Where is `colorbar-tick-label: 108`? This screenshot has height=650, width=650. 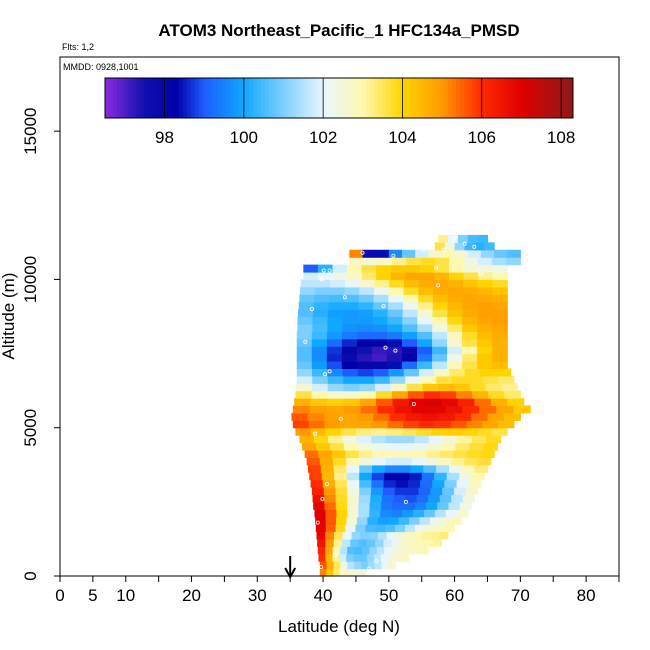
colorbar-tick-label: 108 is located at coordinates (561, 137).